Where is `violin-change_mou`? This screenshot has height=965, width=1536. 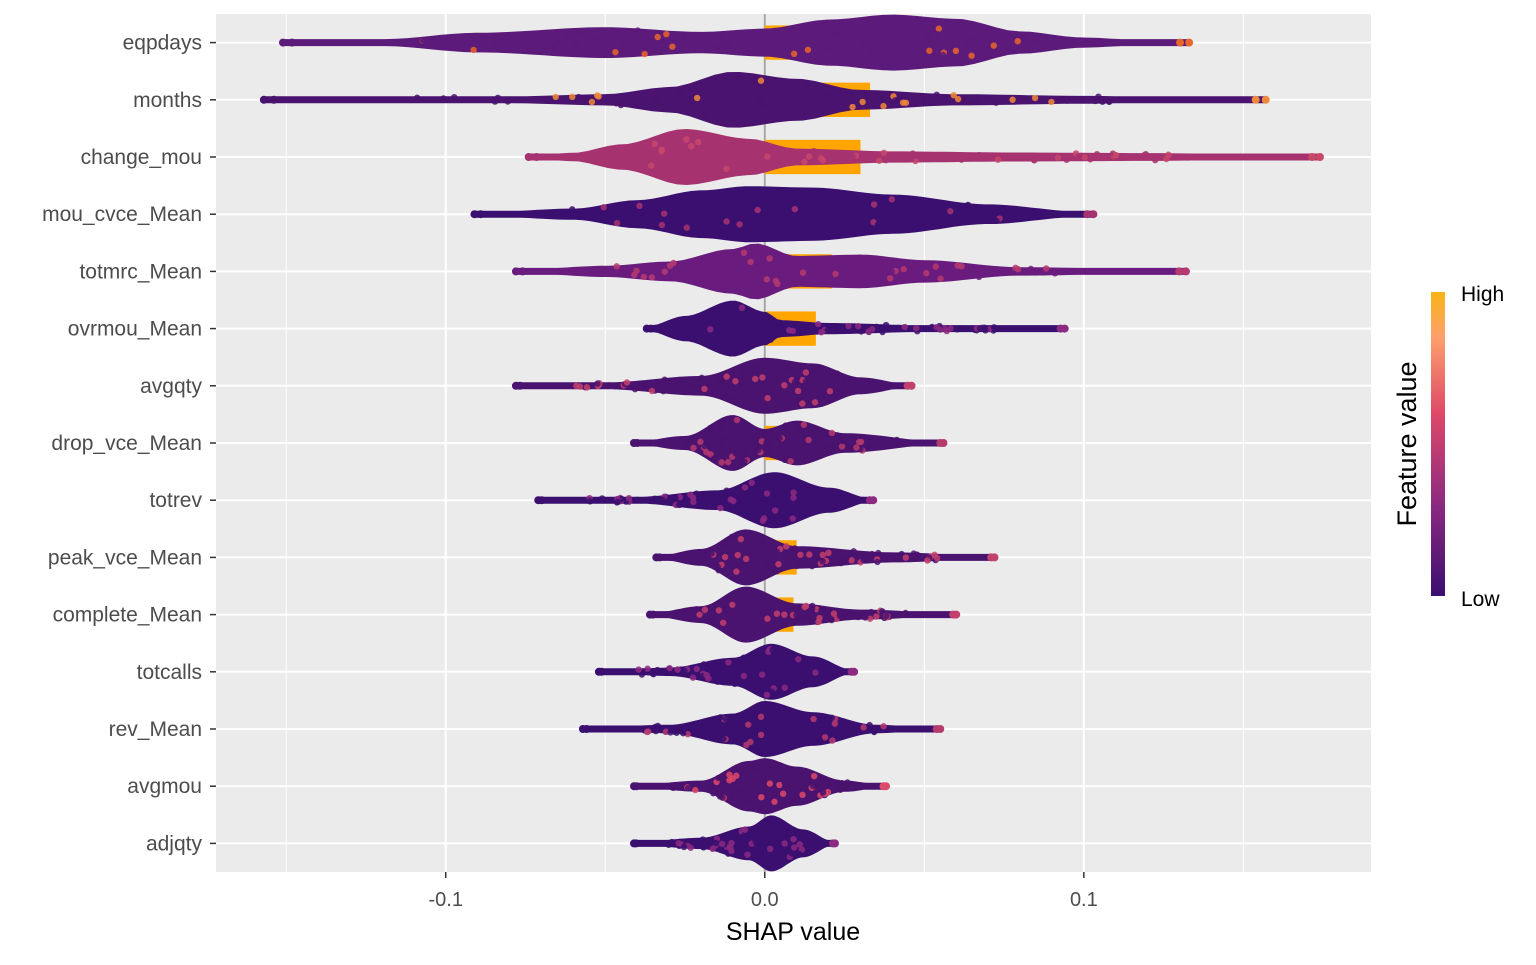
violin-change_mou is located at coordinates (924, 157).